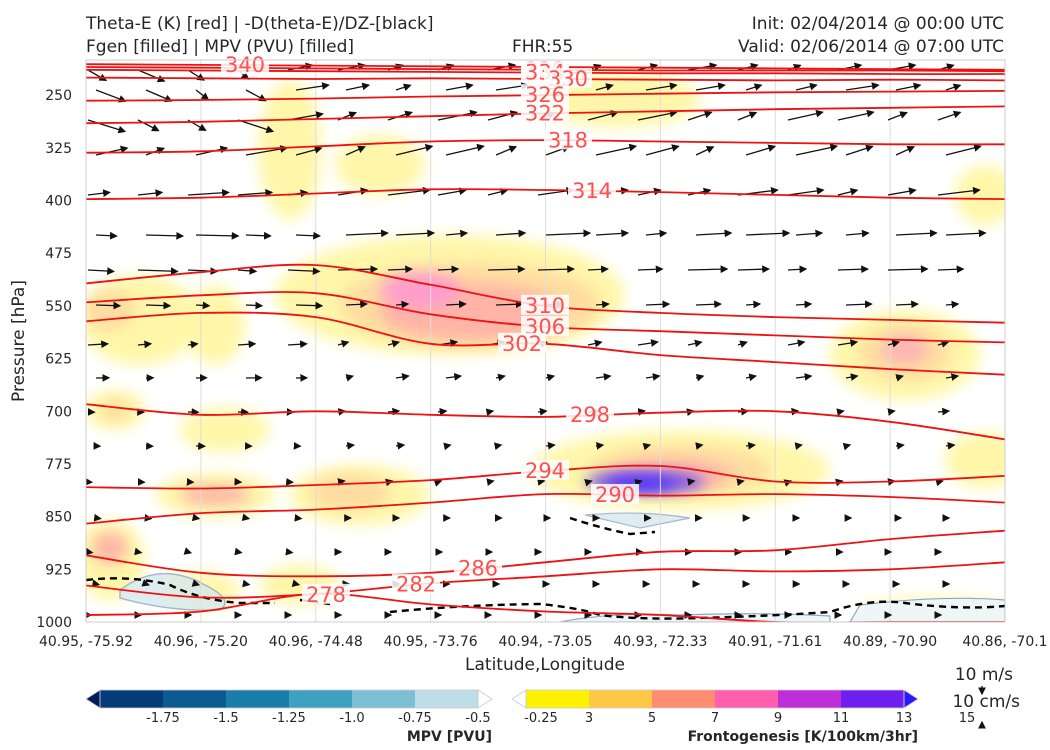 Image resolution: width=1050 pixels, height=750 pixels. Describe the element at coordinates (201, 642) in the screenshot. I see `x-tick-label: 40.96, -75.20` at that location.